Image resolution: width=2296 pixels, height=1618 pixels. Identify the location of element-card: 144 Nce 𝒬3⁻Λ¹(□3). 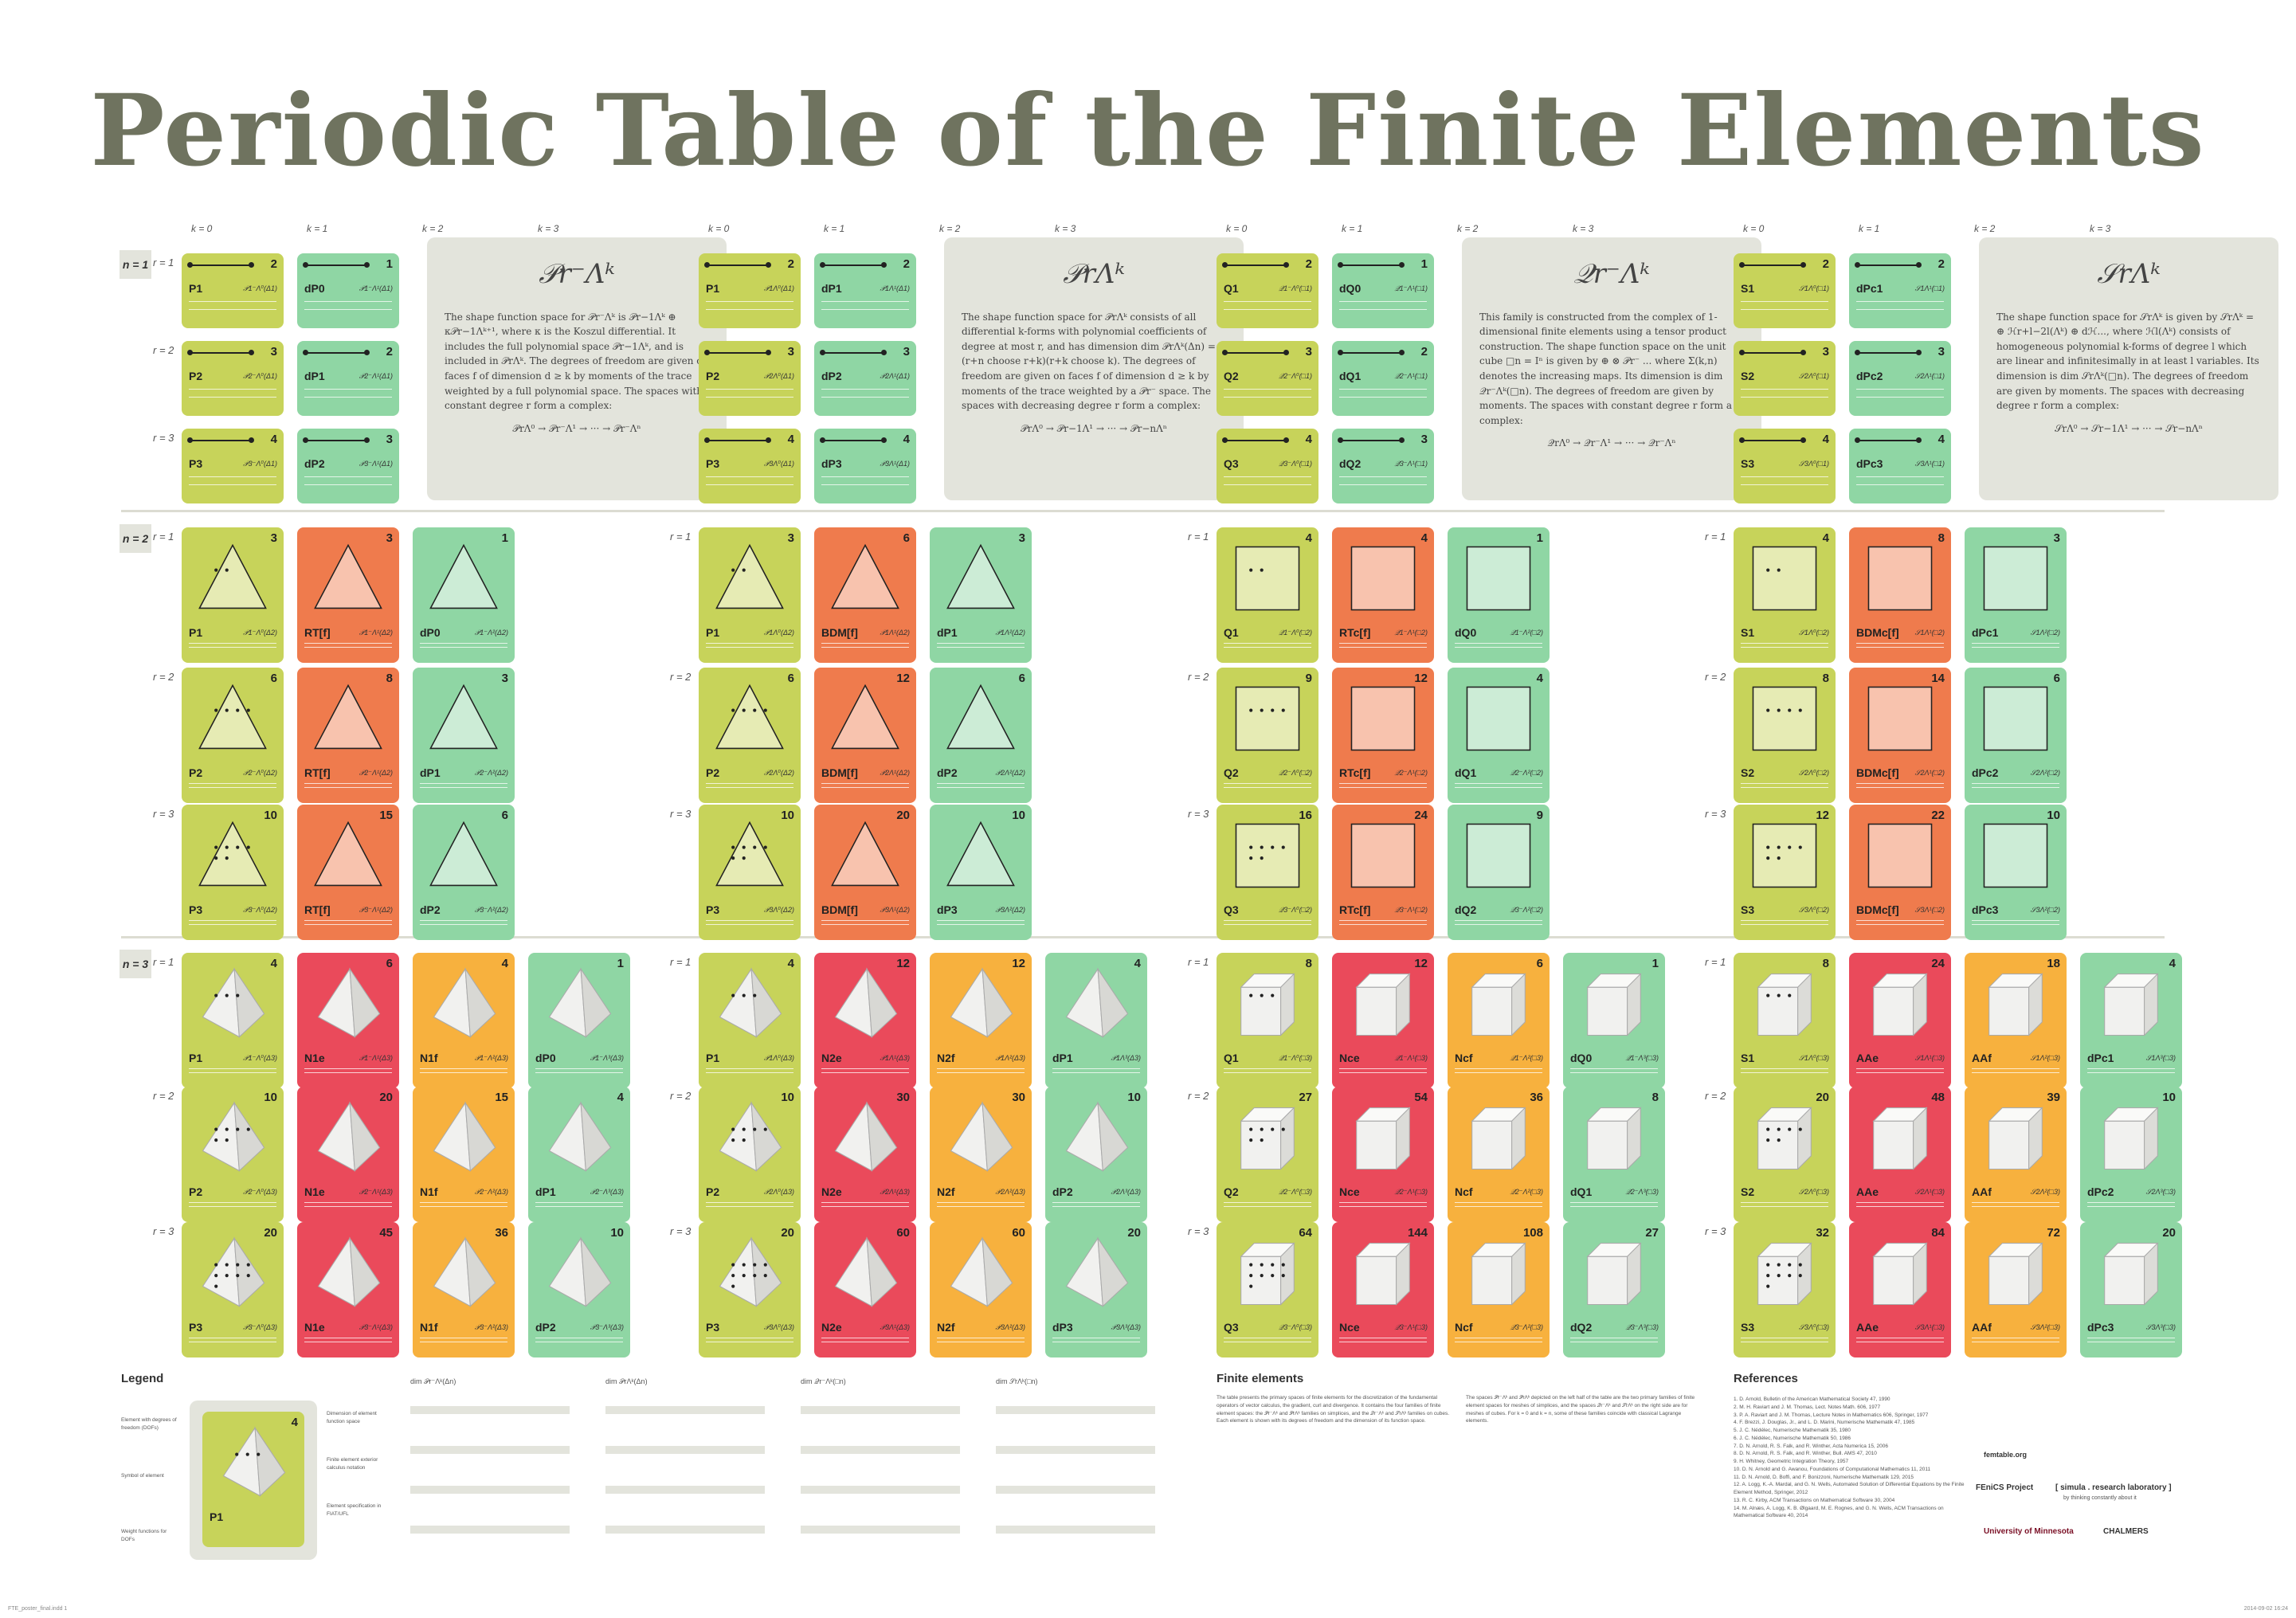
(1383, 1289).